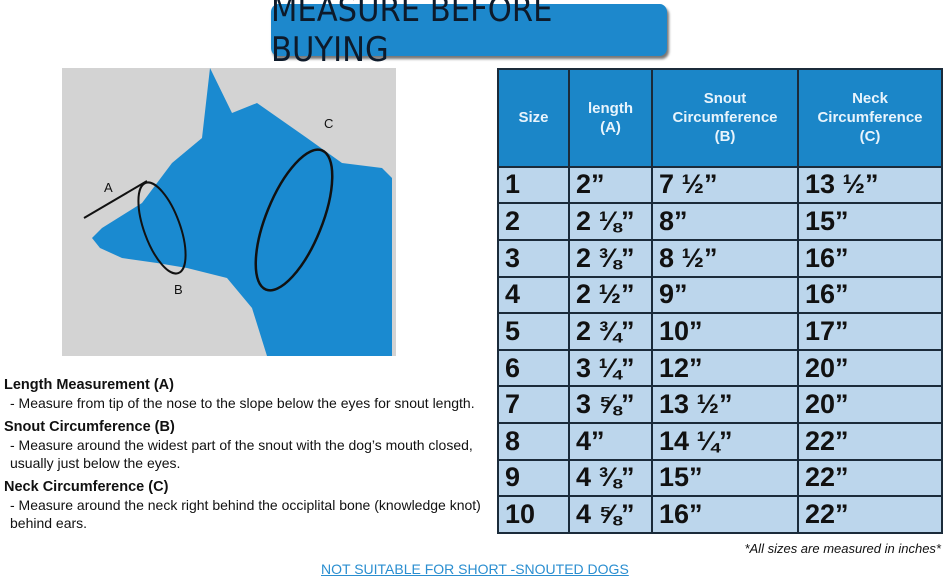 The height and width of the screenshot is (583, 945). Describe the element at coordinates (725, 221) in the screenshot. I see `cell-snout: 8”` at that location.